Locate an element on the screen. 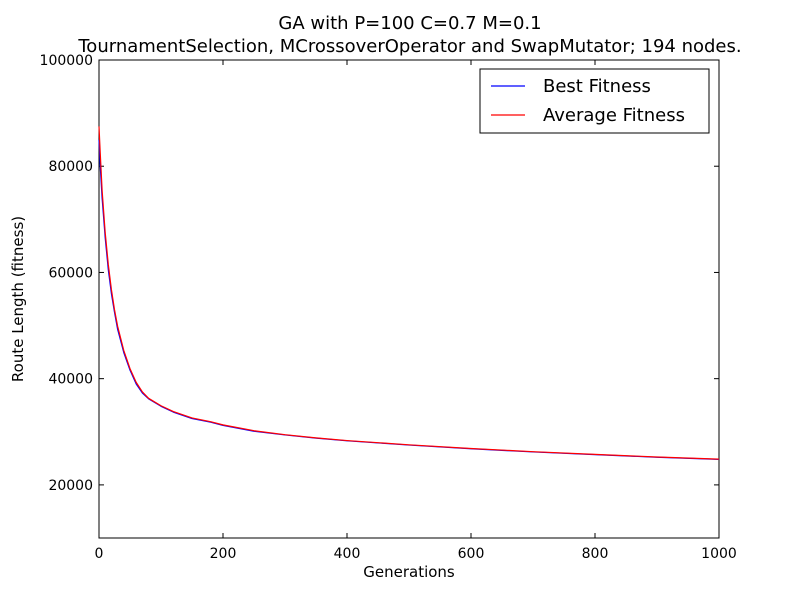 This screenshot has width=800, height=600. x-tick-label: 0 is located at coordinates (99, 554).